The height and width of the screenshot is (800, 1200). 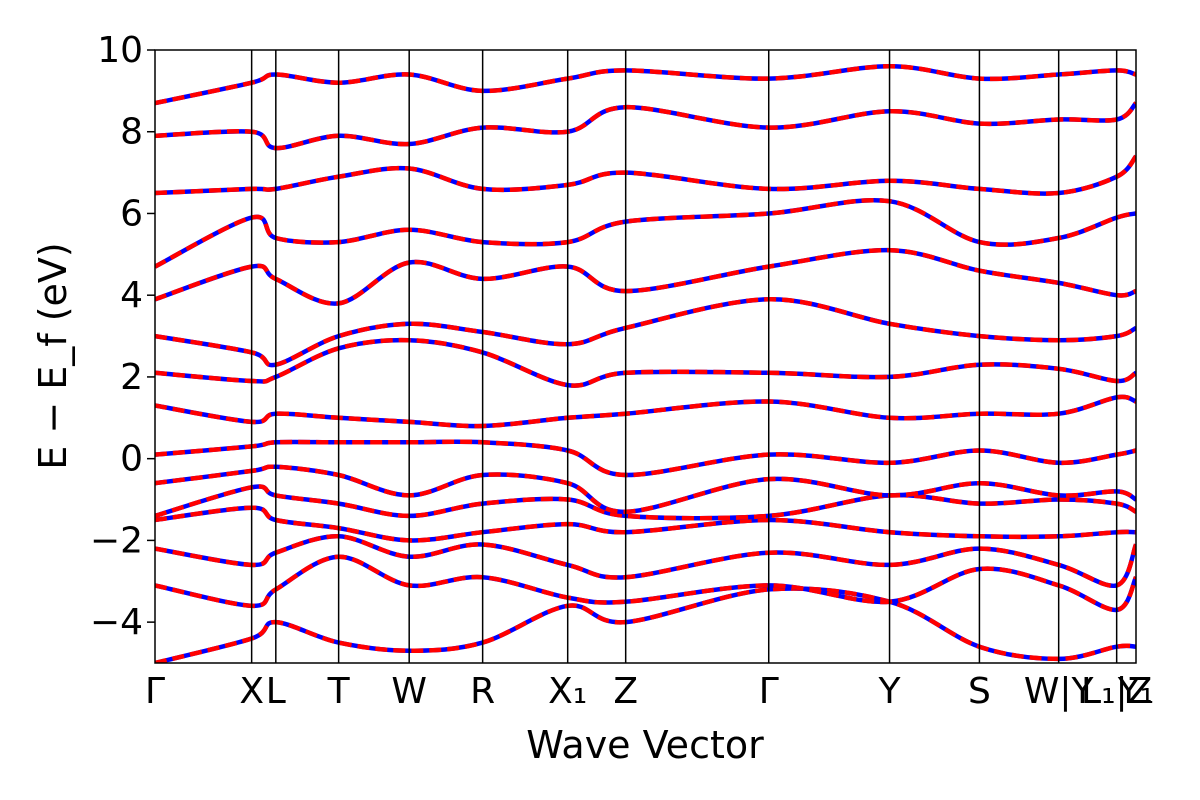 What do you see at coordinates (649, 691) in the screenshot?
I see `x-axis: Γ X L T W R X₁ Z Γ Y S W|YL₁|ZY₁` at bounding box center [649, 691].